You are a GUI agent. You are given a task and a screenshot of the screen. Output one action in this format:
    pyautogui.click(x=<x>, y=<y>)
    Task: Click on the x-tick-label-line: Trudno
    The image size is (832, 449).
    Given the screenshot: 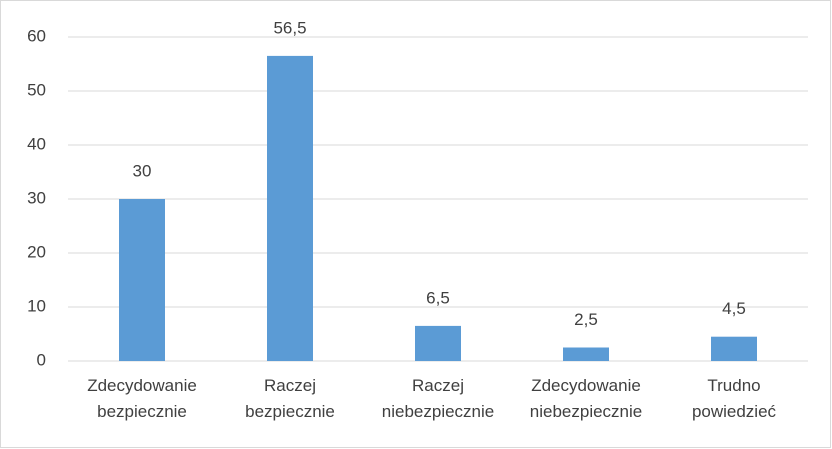 What is the action you would take?
    pyautogui.click(x=733, y=385)
    